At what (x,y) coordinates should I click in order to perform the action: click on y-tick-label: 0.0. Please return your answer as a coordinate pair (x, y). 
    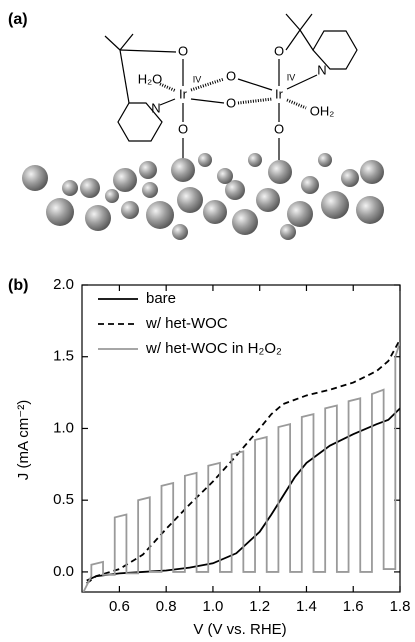
    Looking at the image, I should click on (63, 571).